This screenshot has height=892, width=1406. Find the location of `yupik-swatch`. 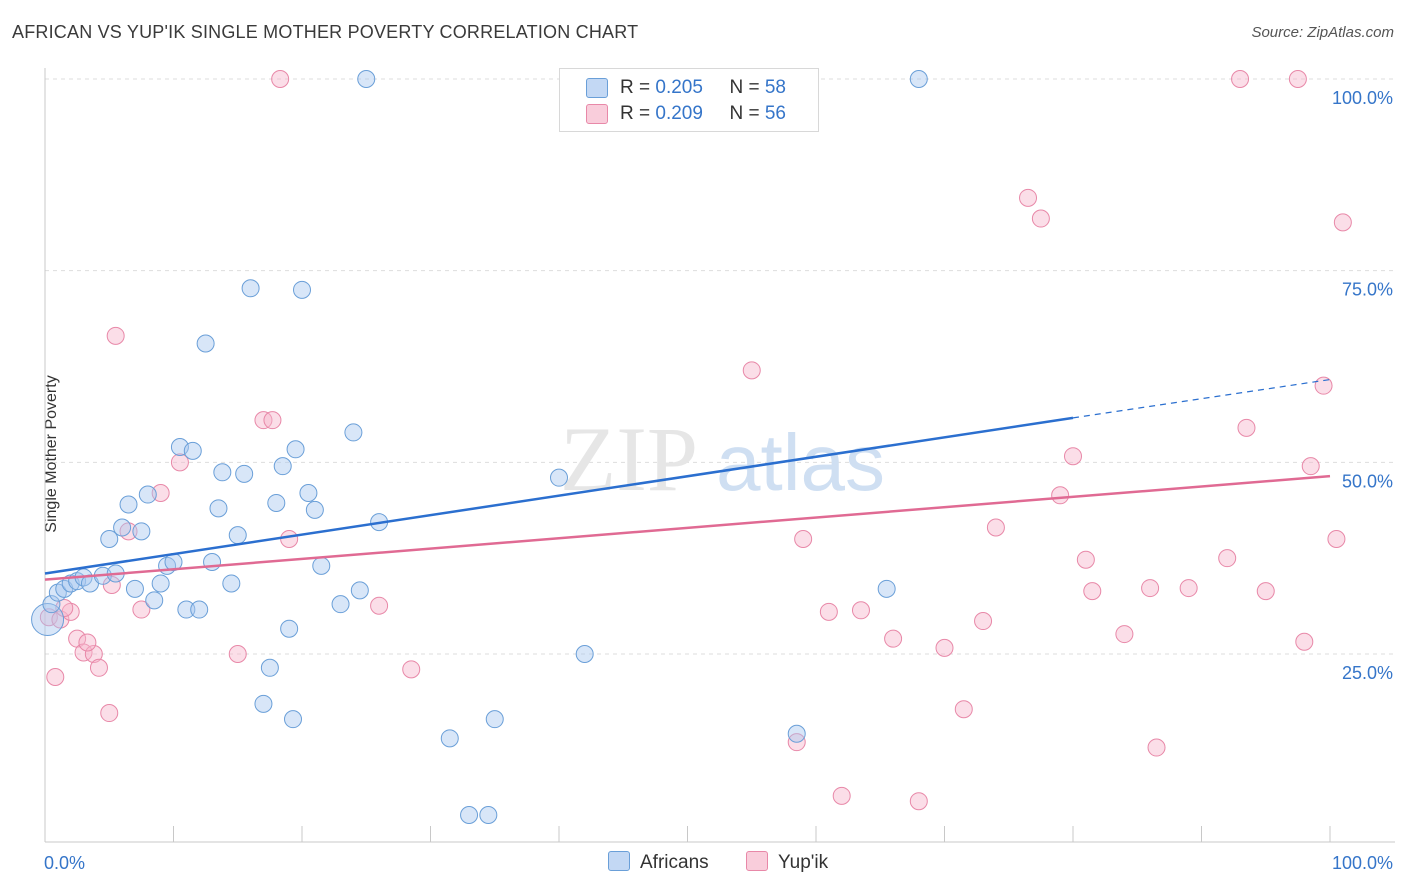

yupik-swatch is located at coordinates (597, 114).